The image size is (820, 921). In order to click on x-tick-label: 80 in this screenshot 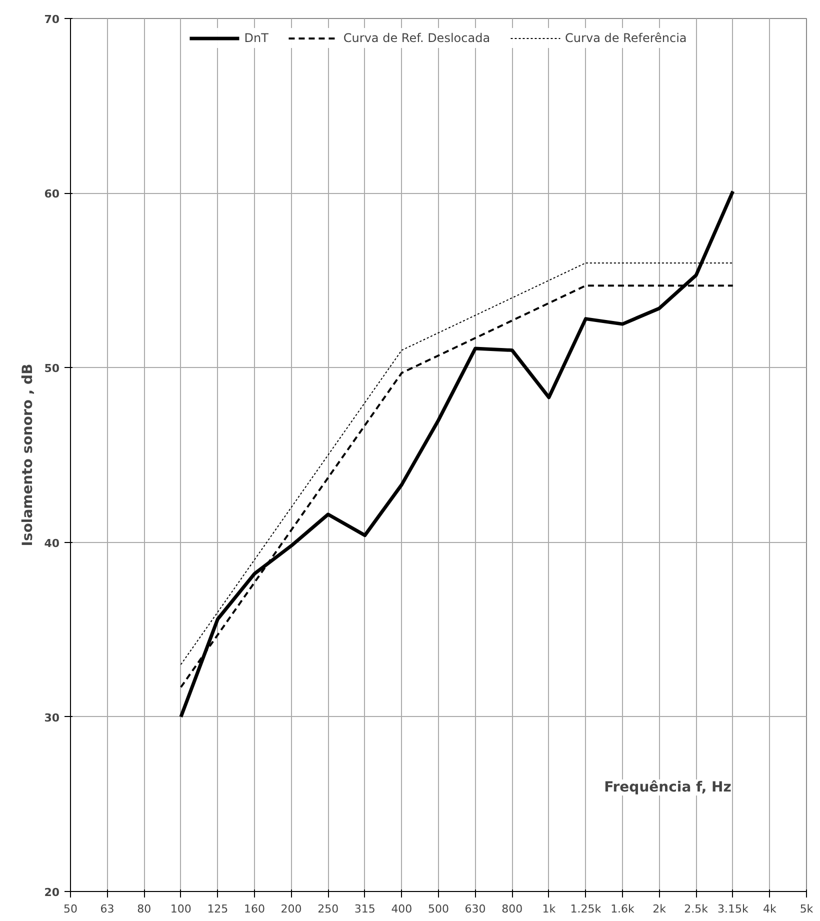, I will do `click(144, 909)`.